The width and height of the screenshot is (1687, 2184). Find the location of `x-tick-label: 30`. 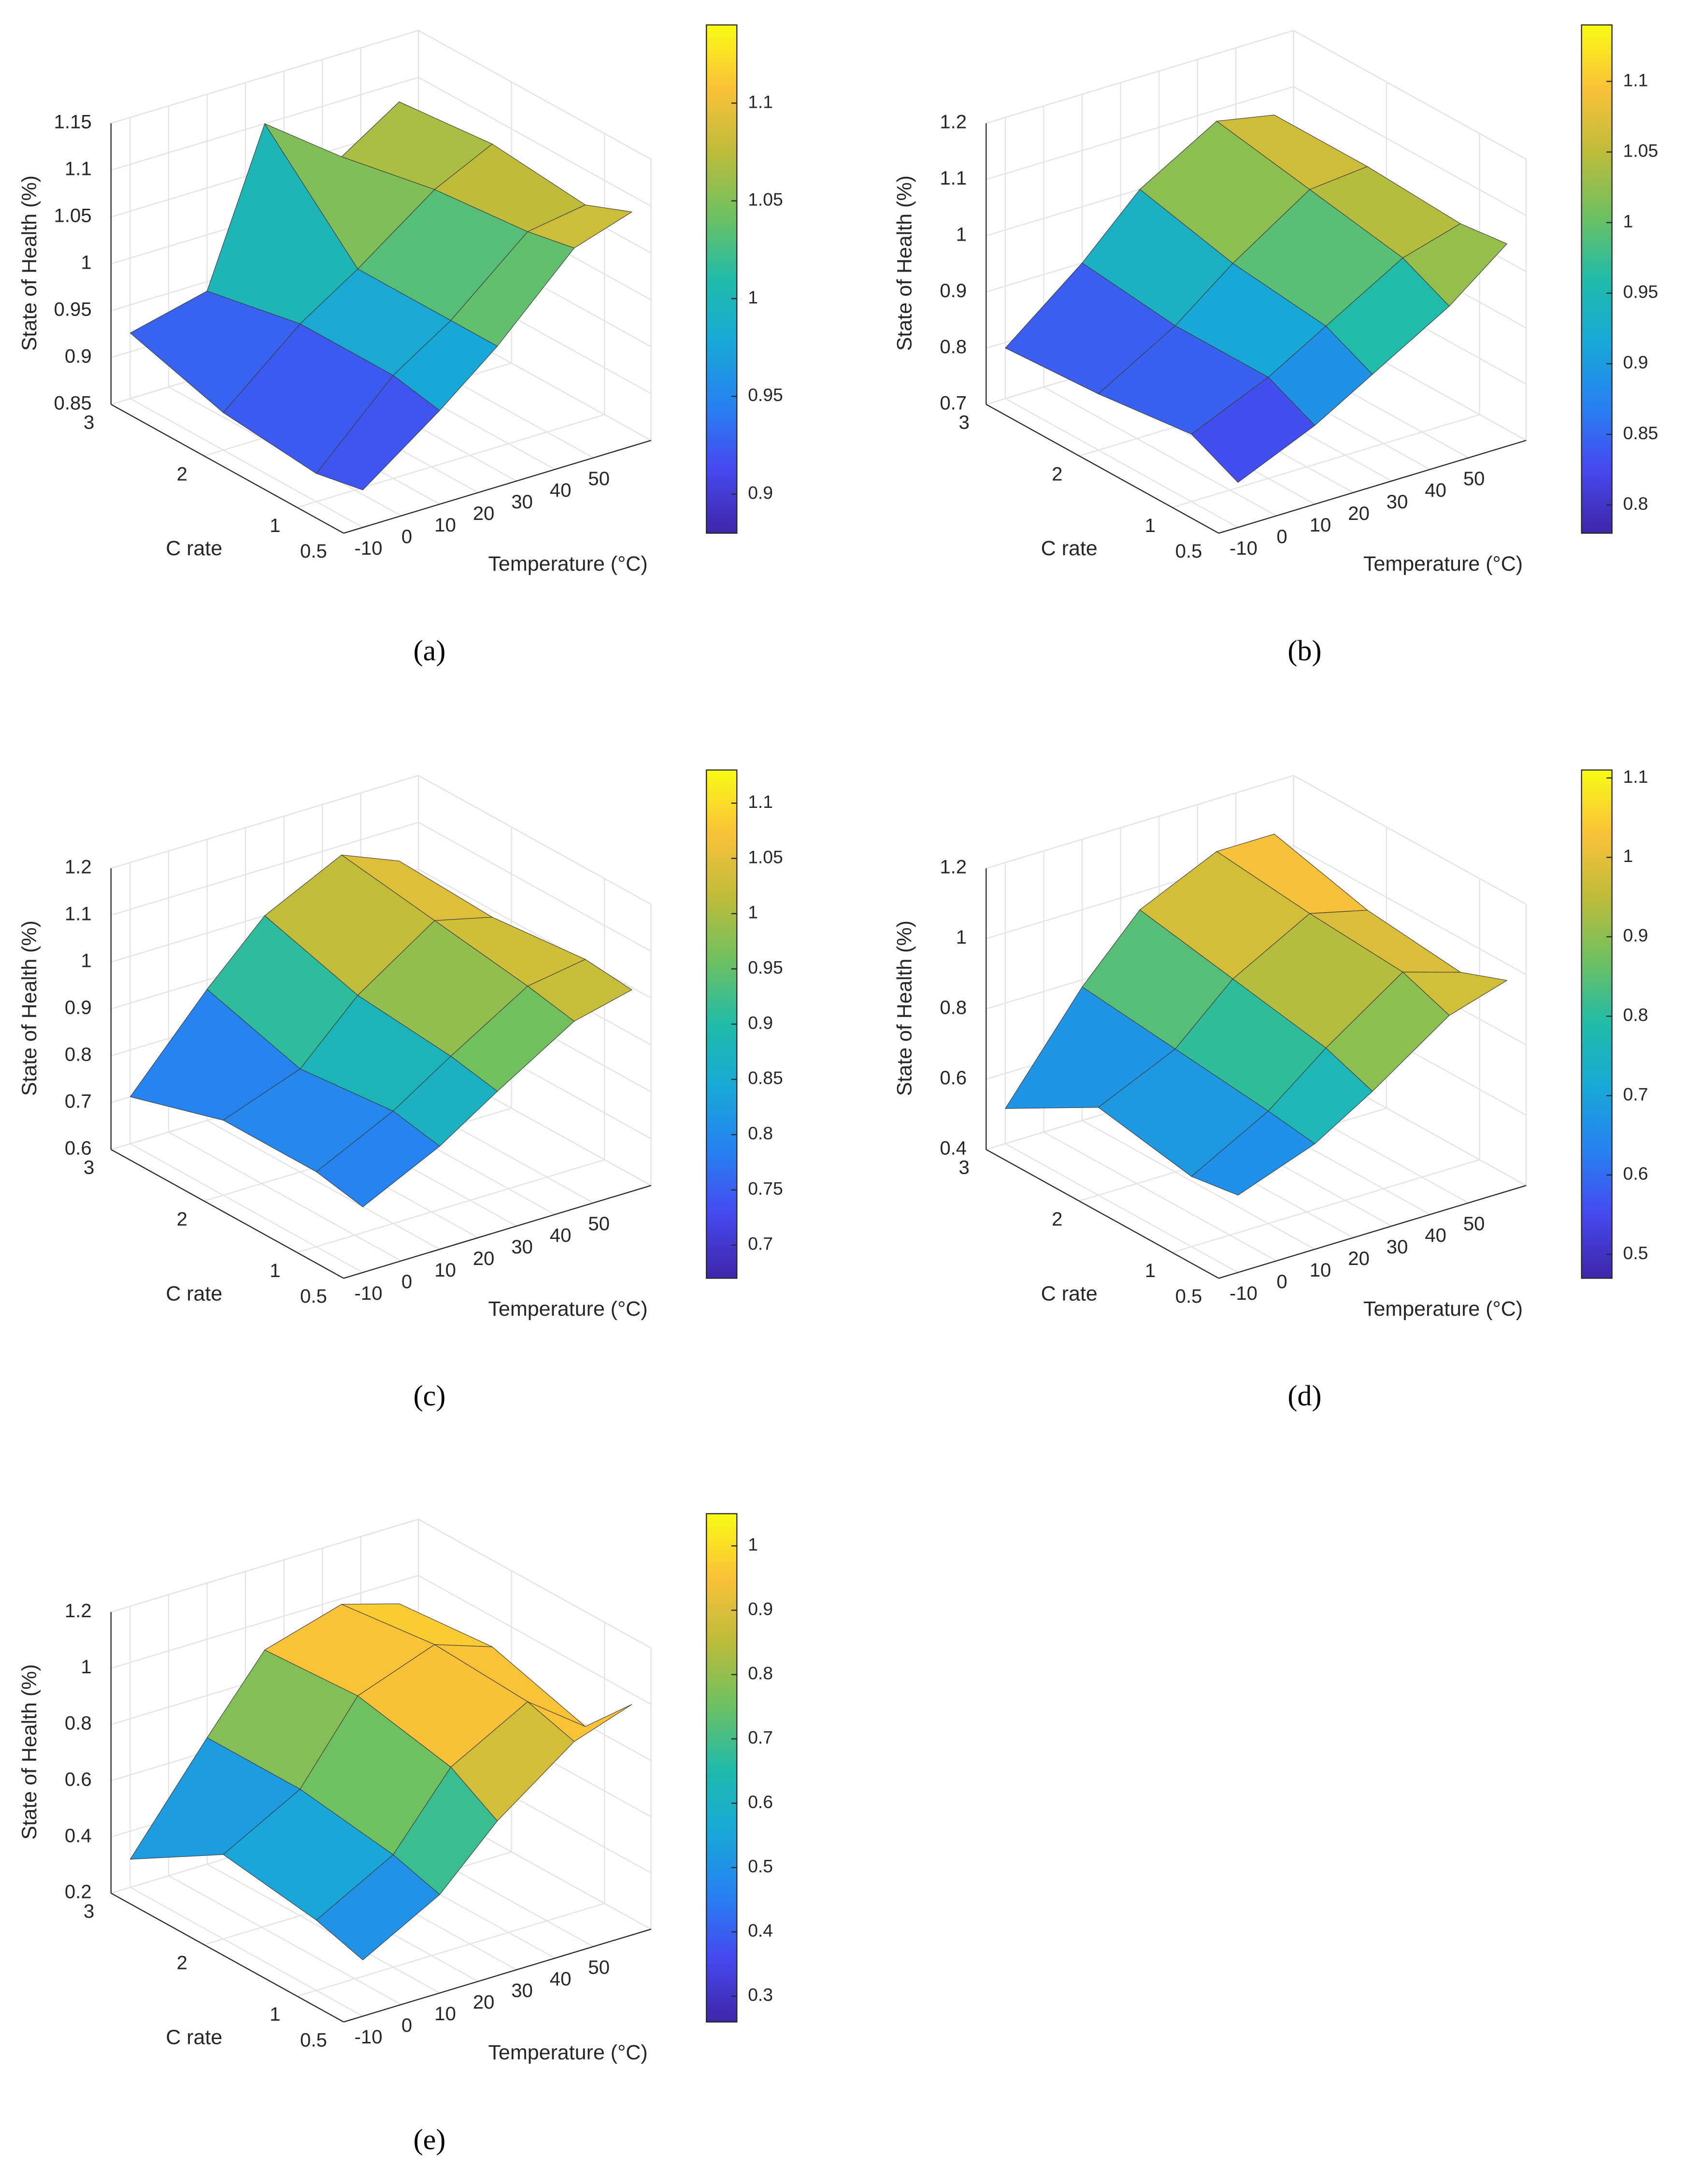

x-tick-label: 30 is located at coordinates (522, 502).